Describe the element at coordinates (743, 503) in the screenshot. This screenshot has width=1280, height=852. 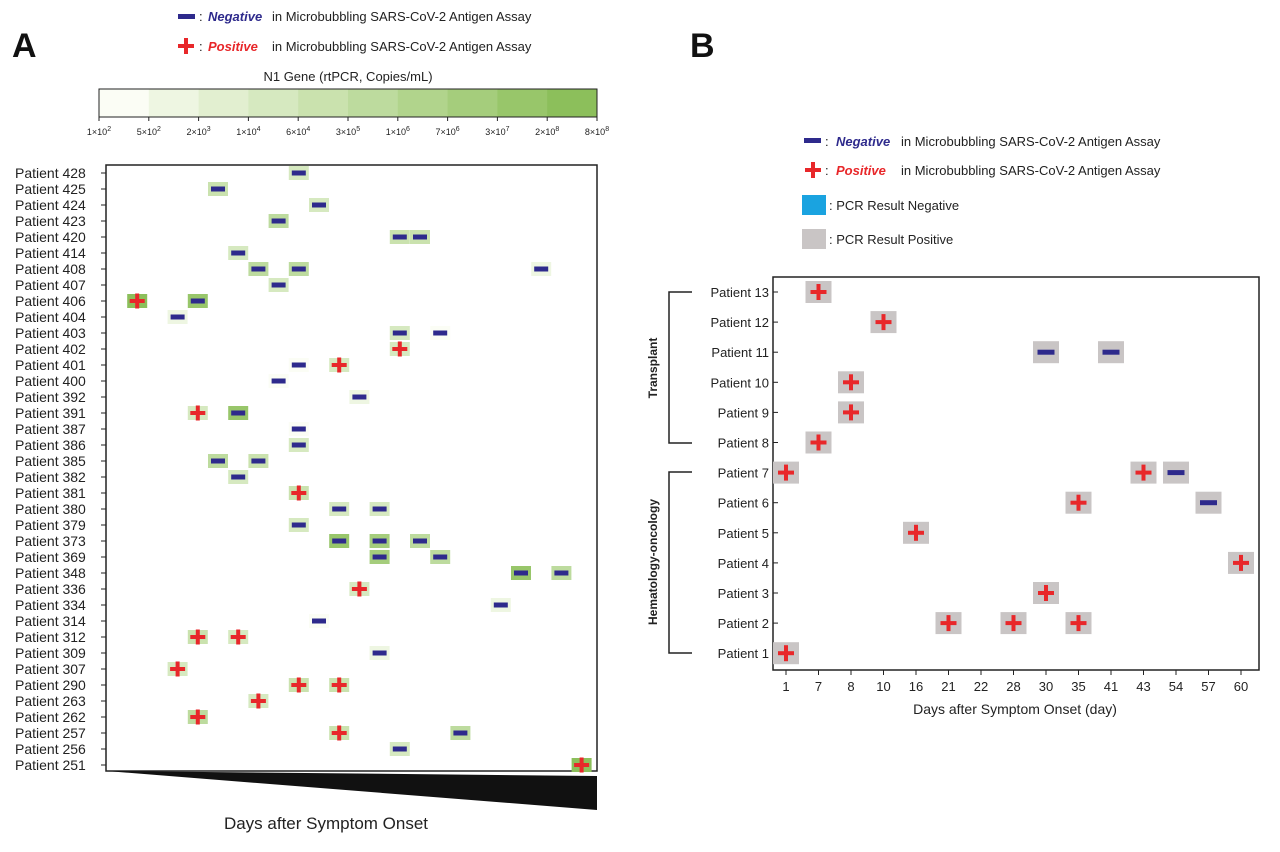
I see `patient-label: Patient 6` at that location.